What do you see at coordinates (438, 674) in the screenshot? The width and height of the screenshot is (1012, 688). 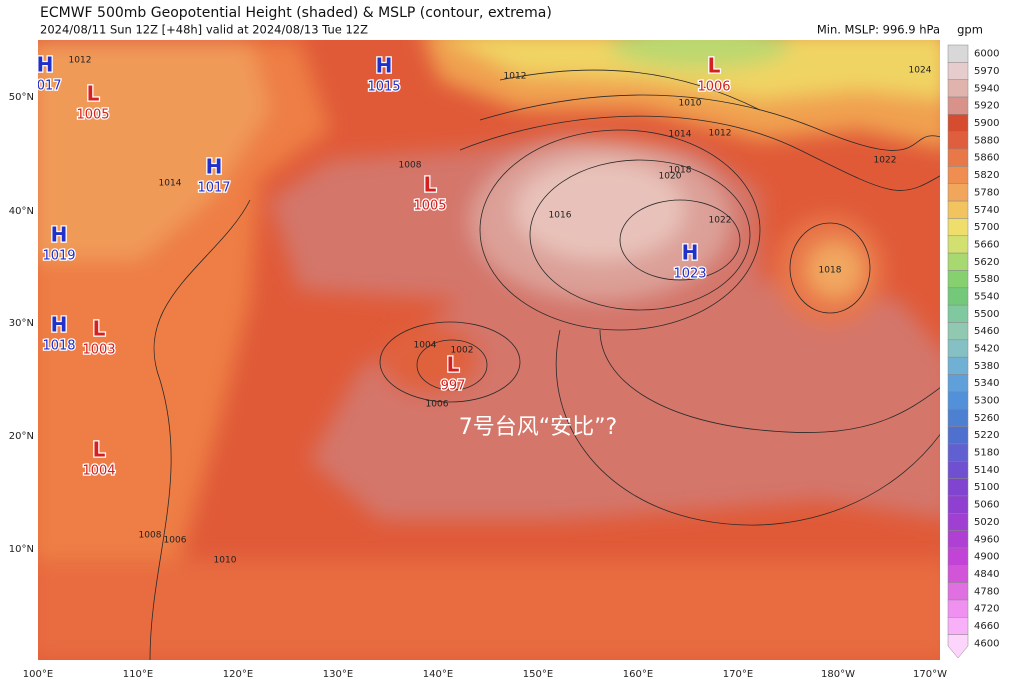 I see `lon-label: 140°E` at bounding box center [438, 674].